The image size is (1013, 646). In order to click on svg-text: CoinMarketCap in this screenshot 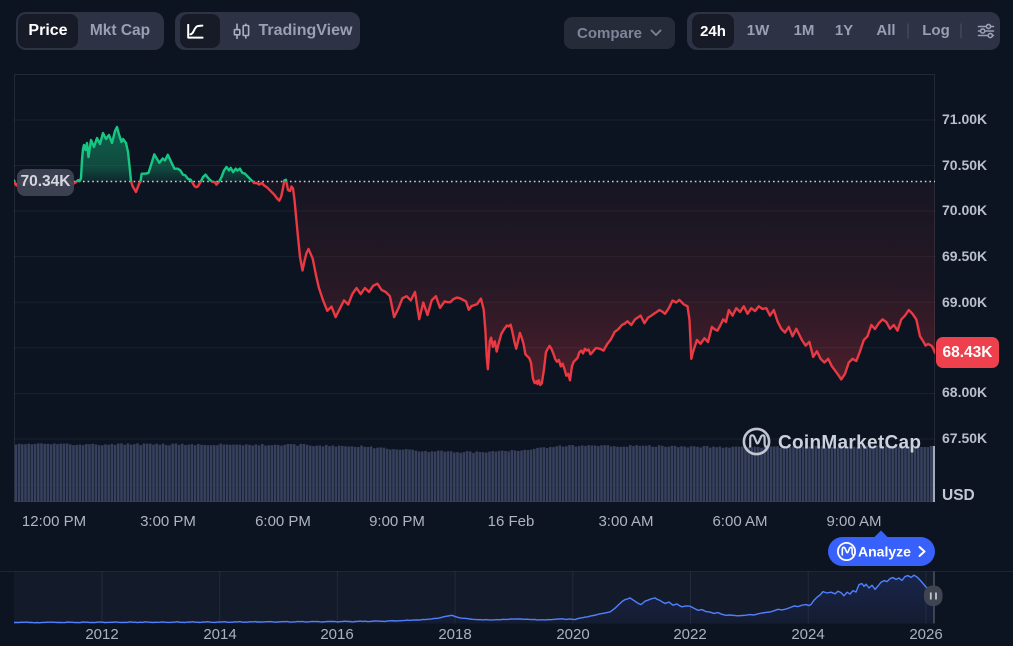, I will do `click(849, 443)`.